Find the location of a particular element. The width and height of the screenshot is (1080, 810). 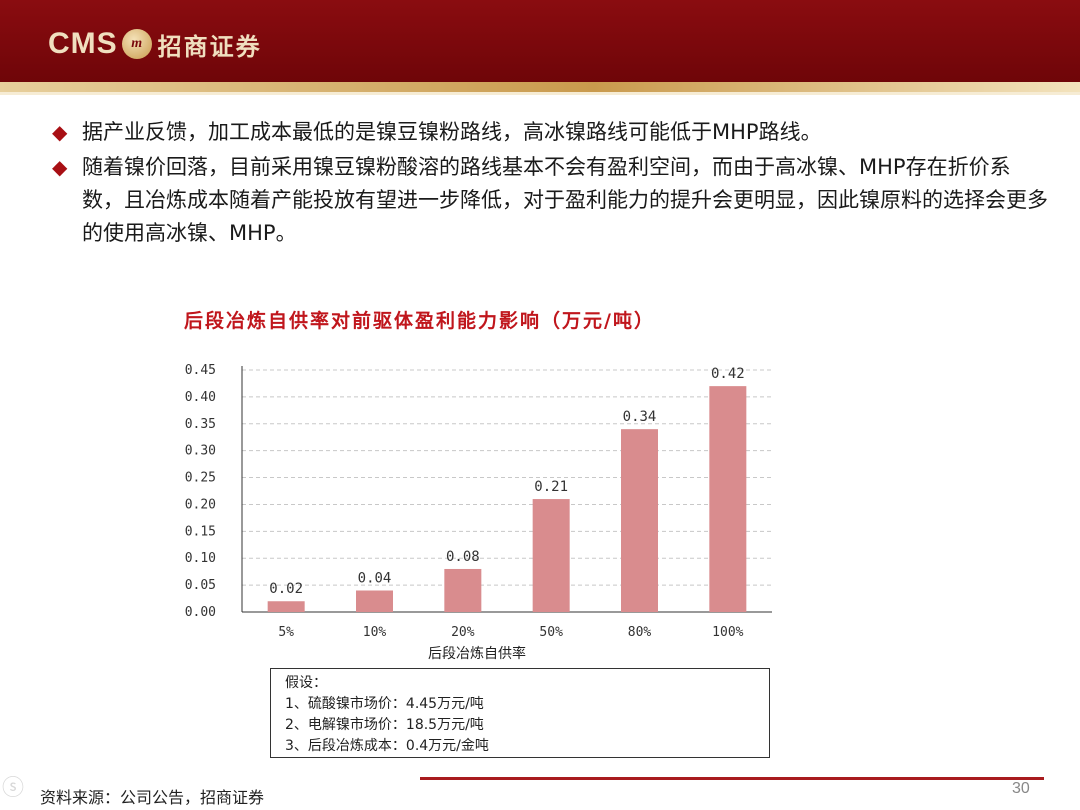

data-label: 0.34 is located at coordinates (640, 417).